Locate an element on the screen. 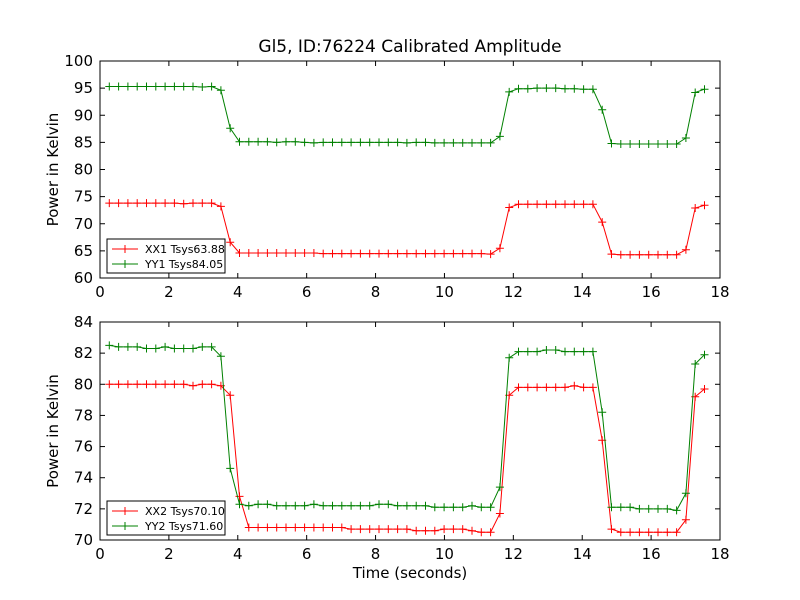 This screenshot has height=600, width=800. y-tick-label: 60 is located at coordinates (83, 278).